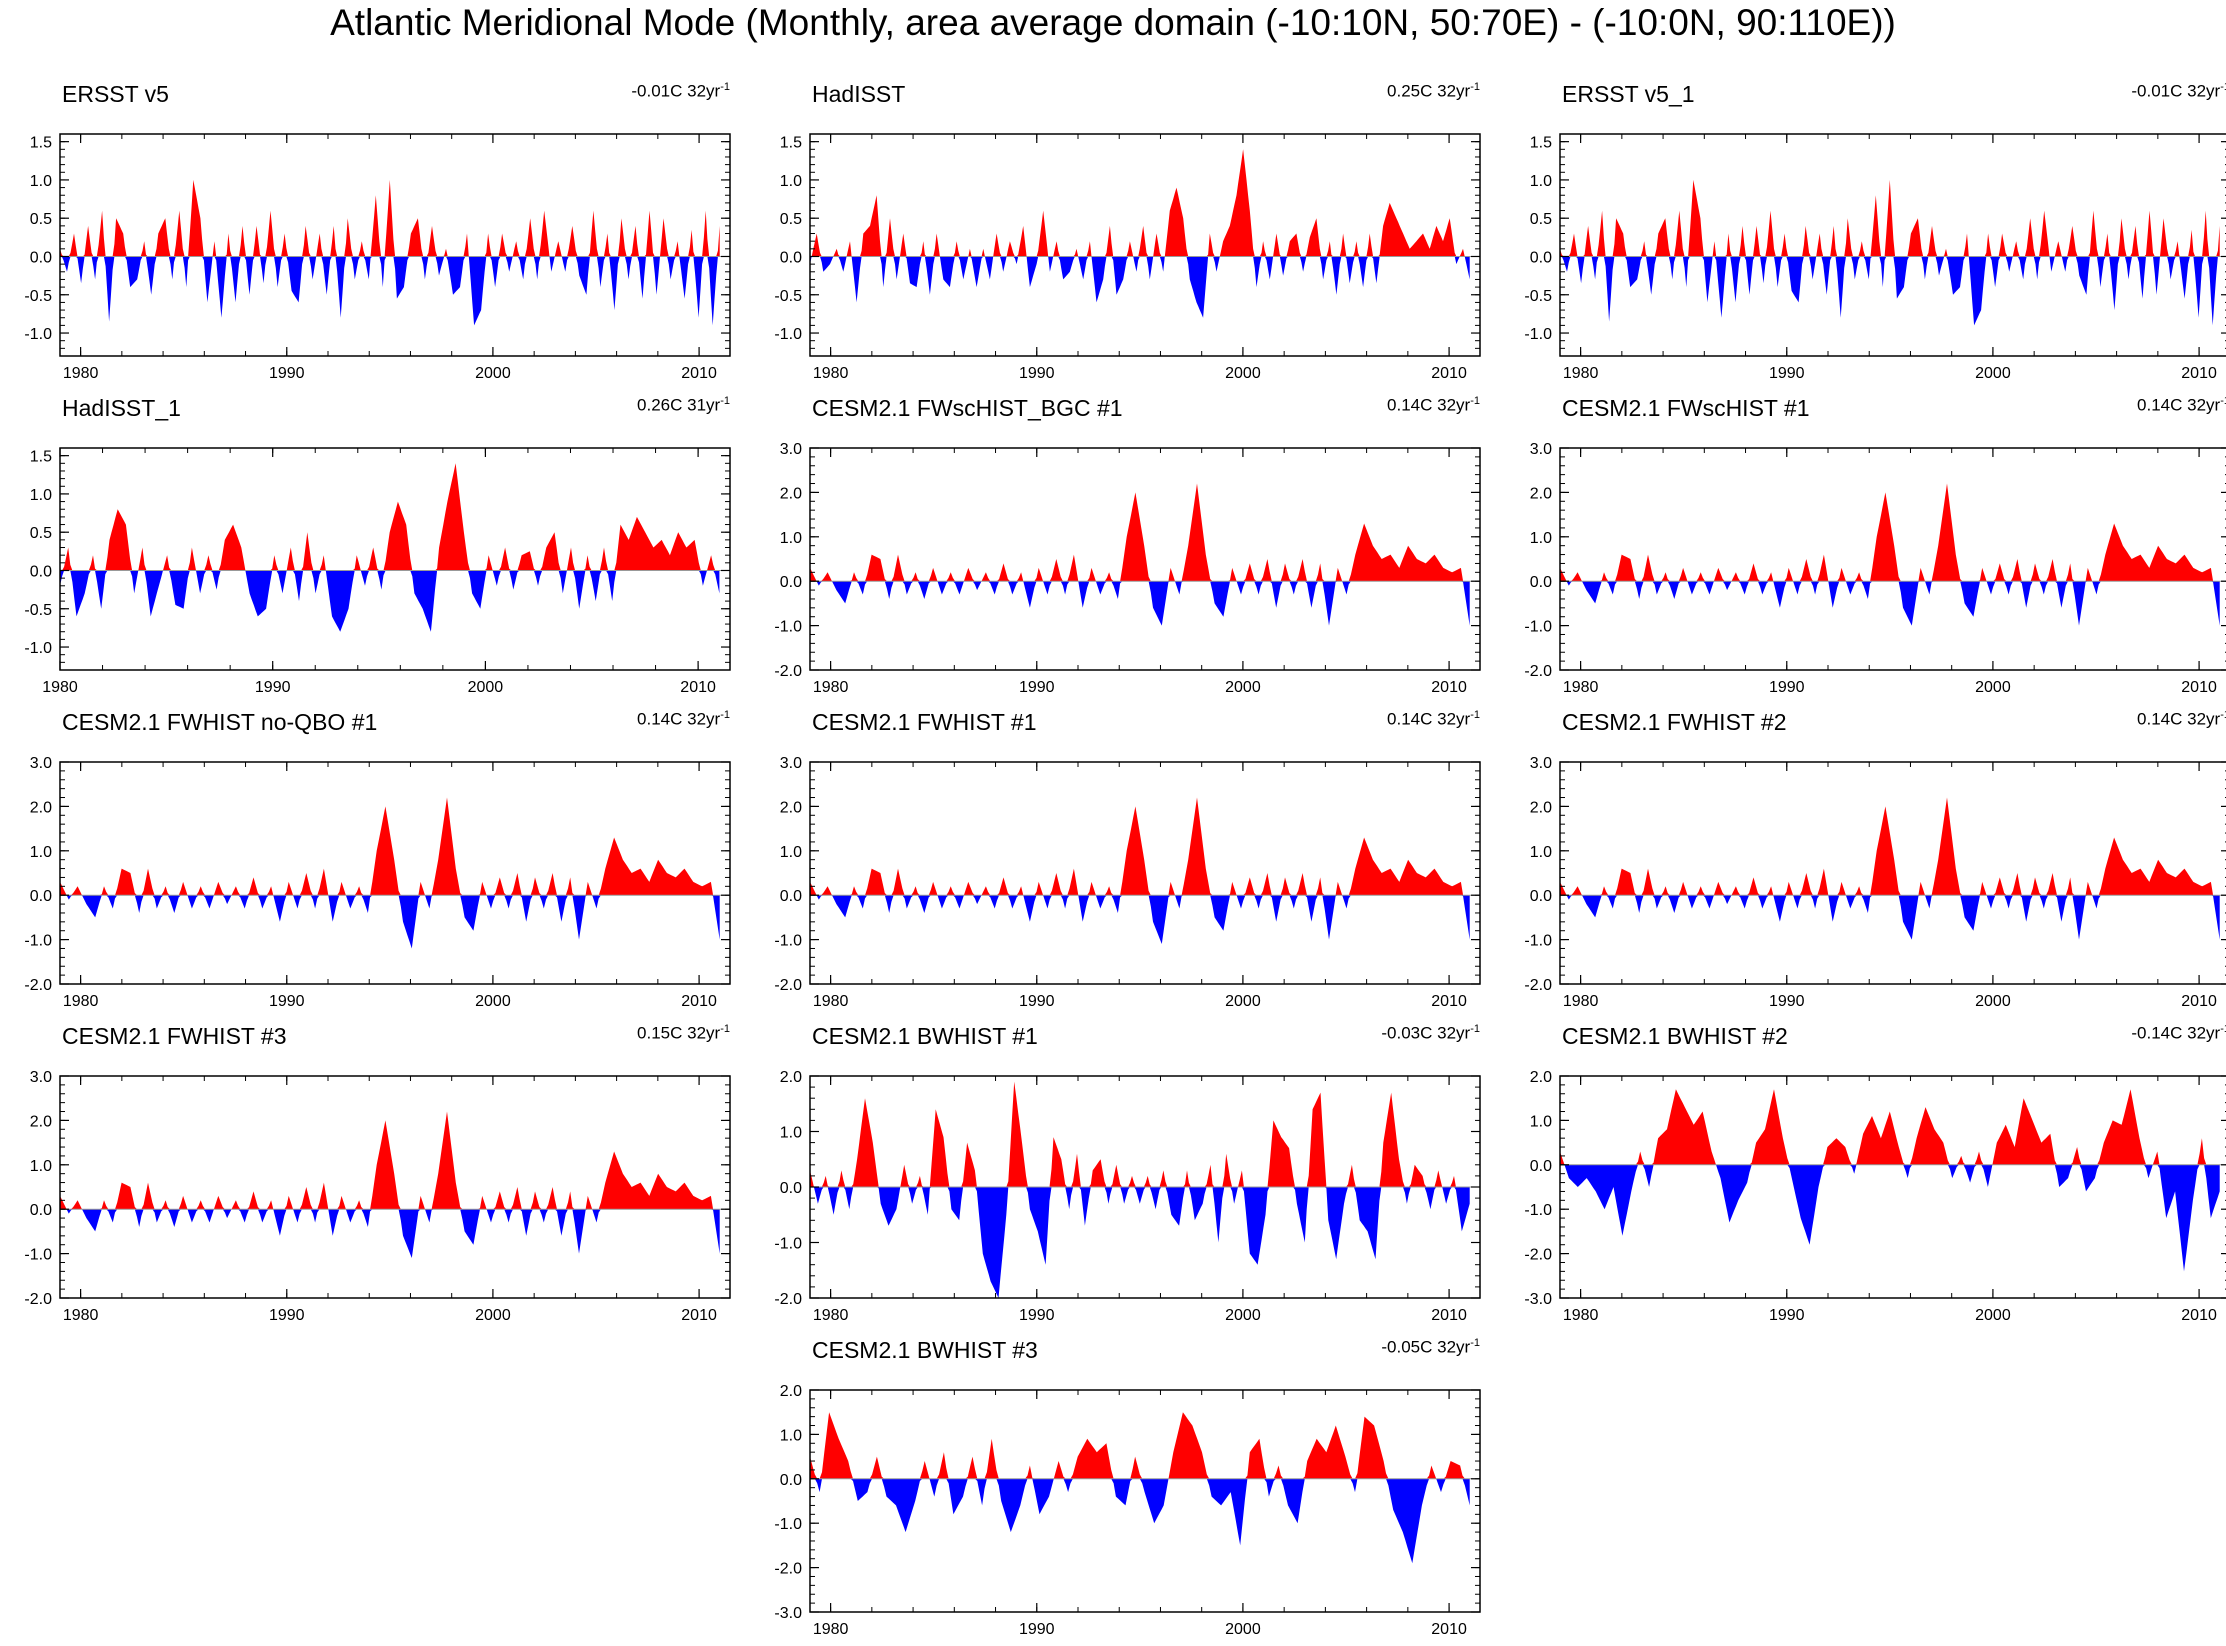  Describe the element at coordinates (1674, 722) in the screenshot. I see `panel-title: CESM2.1 FWHIST #2` at that location.